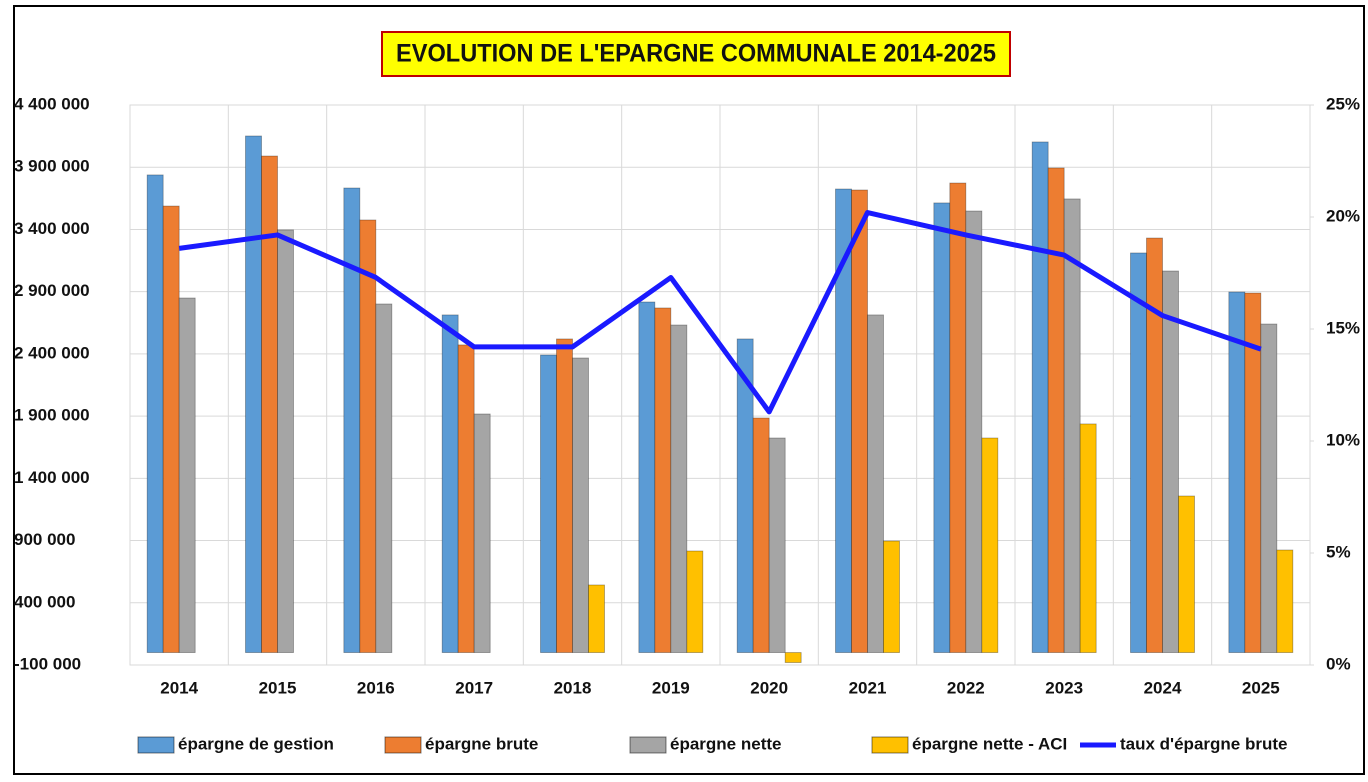  I want to click on x-tick-label: 2023, so click(1064, 687).